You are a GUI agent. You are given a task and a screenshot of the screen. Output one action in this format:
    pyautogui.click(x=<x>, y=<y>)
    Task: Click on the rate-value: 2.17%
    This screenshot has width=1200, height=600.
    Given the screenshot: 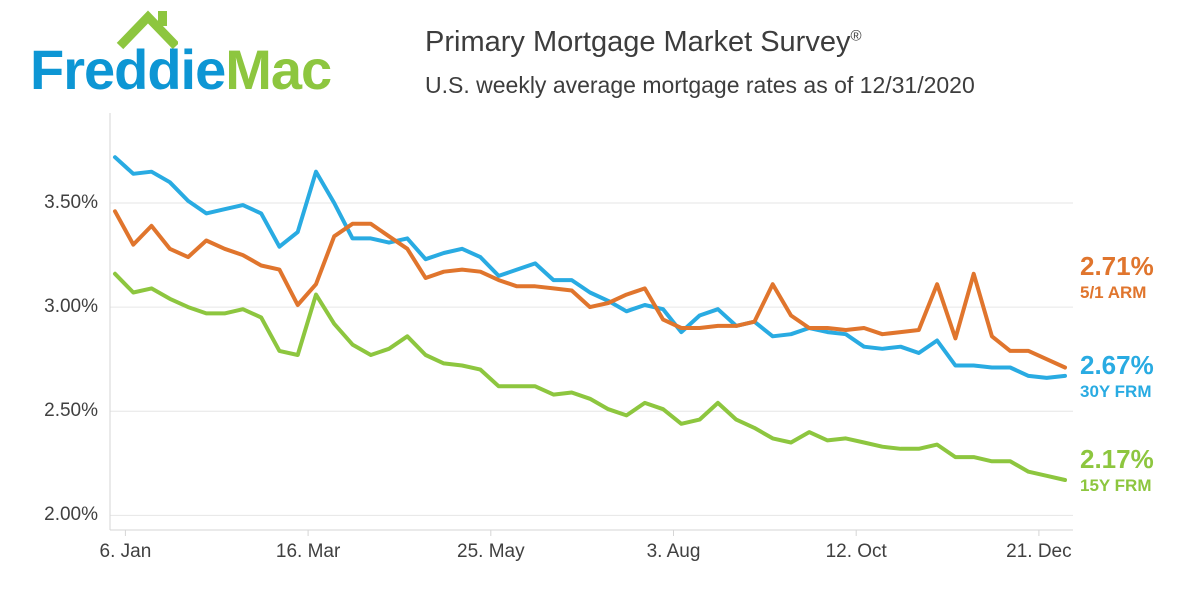 What is the action you would take?
    pyautogui.click(x=1117, y=459)
    